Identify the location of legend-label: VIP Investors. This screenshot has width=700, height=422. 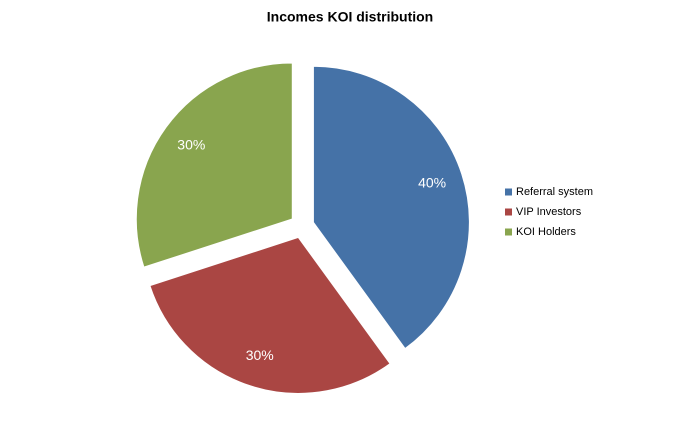
(549, 212).